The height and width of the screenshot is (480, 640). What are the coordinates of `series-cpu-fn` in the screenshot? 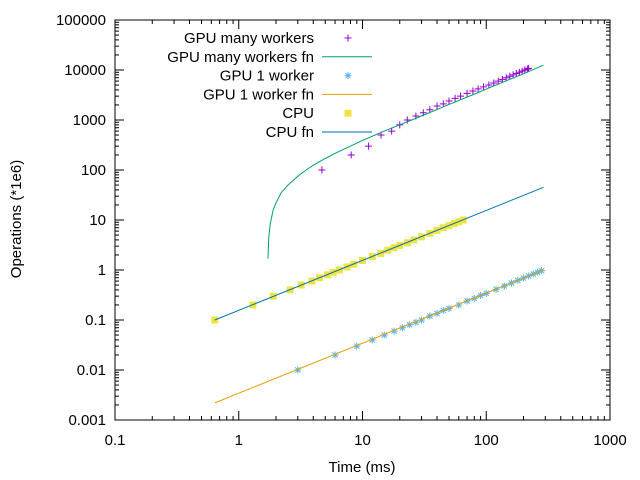 It's located at (379, 253).